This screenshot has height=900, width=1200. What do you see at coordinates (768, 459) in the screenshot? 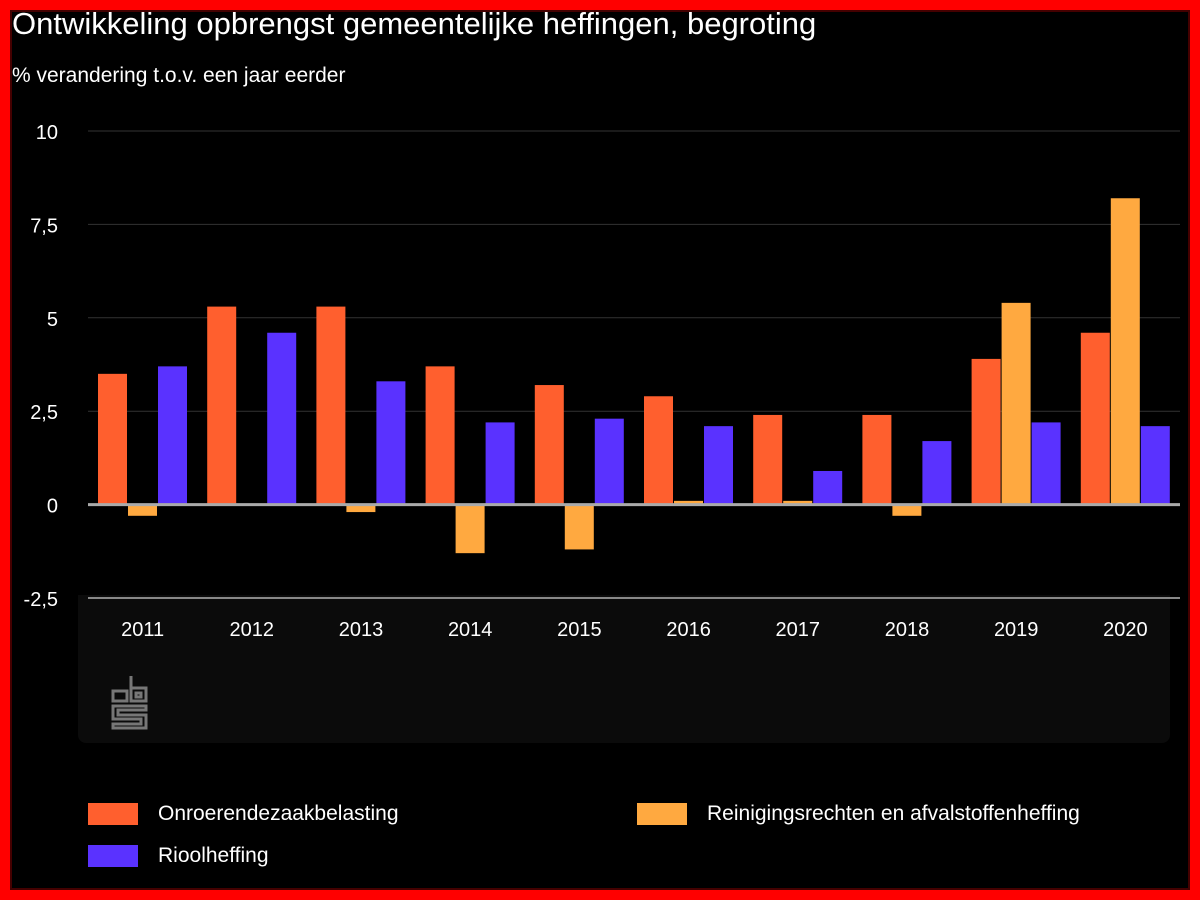
I see `bar-onroerendezaakbelasting-2017` at bounding box center [768, 459].